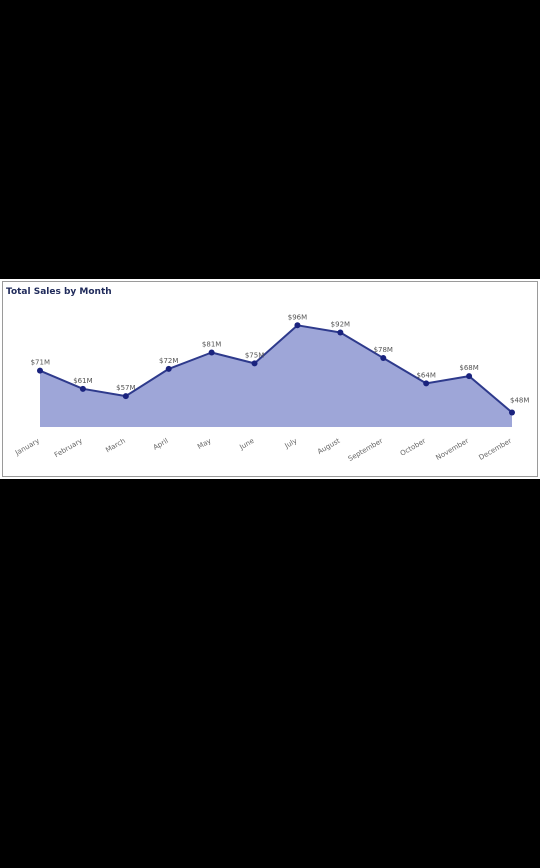 The width and height of the screenshot is (540, 868). I want to click on x-tick-august: August, so click(328, 446).